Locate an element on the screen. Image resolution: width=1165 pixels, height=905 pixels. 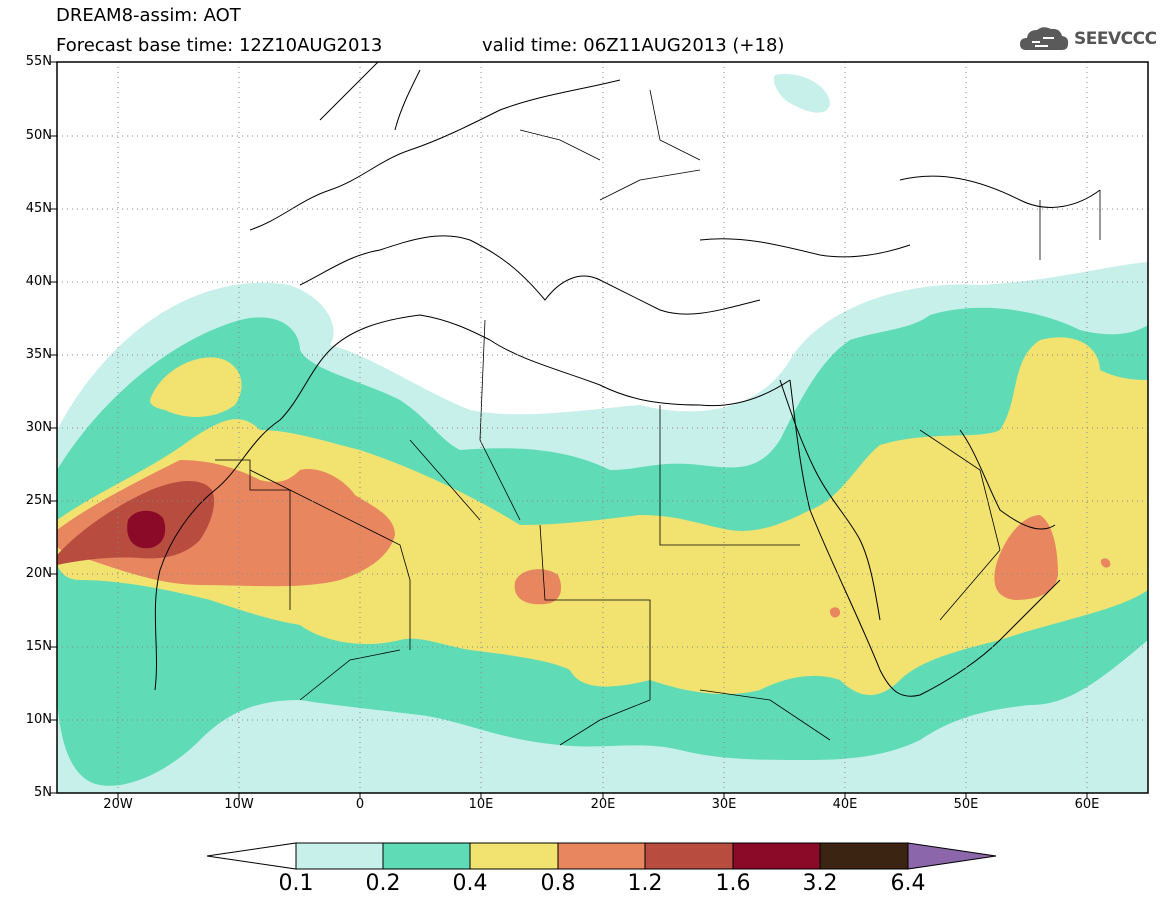
colorbar-low-arrow is located at coordinates (251, 856).